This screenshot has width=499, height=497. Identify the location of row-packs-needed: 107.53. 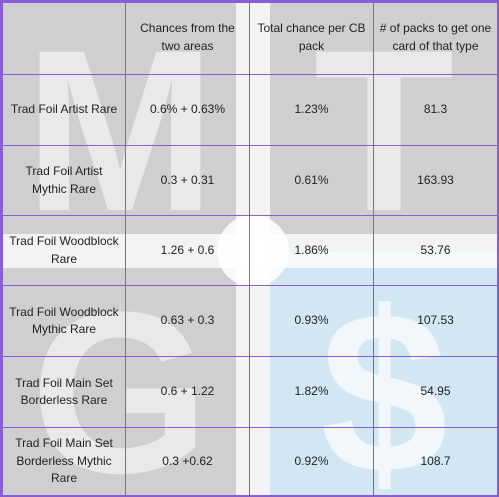
(435, 321).